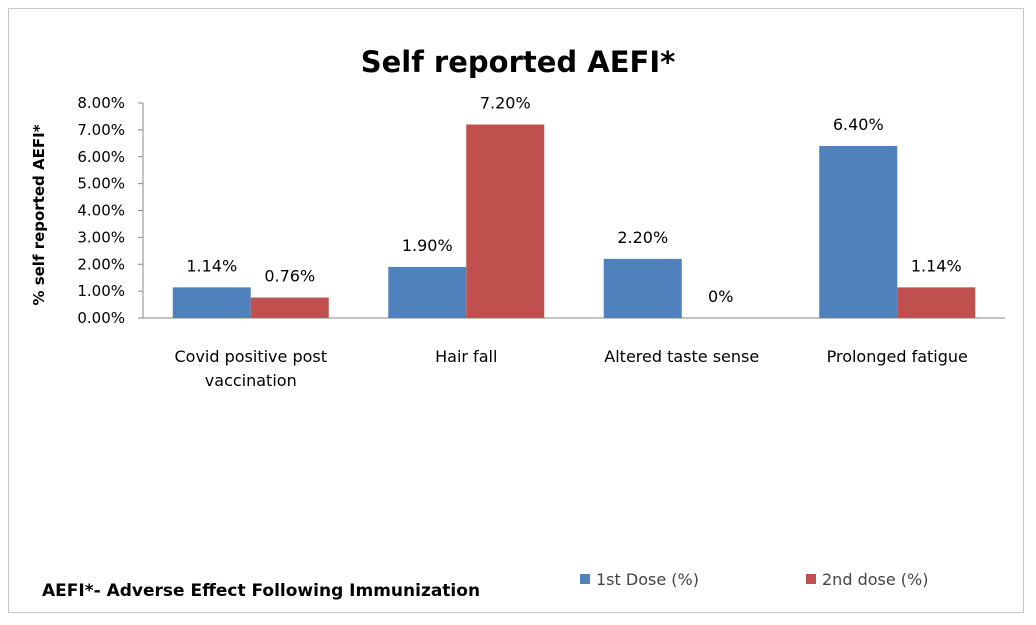 The height and width of the screenshot is (625, 1036). I want to click on y-tick-label: 7.00%, so click(101, 130).